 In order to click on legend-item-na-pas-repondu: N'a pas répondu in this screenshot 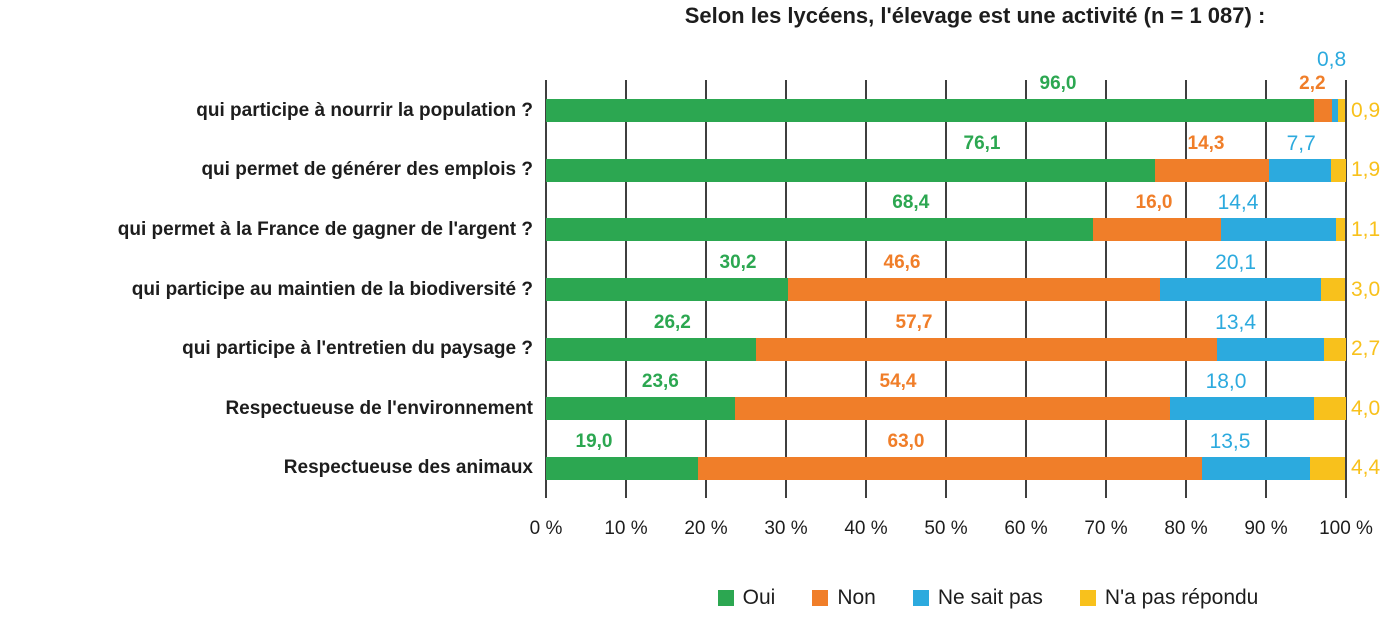, I will do `click(1169, 598)`.